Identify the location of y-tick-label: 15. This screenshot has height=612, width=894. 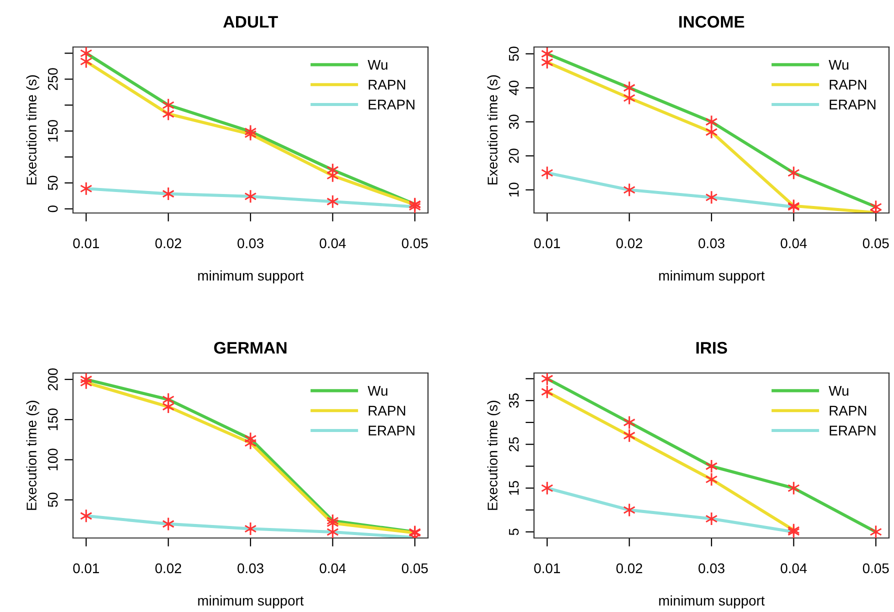
(514, 487).